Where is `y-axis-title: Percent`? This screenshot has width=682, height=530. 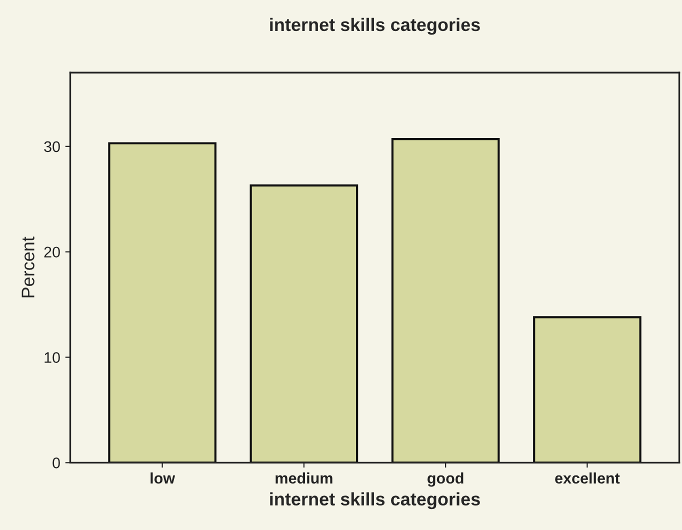 y-axis-title: Percent is located at coordinates (28, 267).